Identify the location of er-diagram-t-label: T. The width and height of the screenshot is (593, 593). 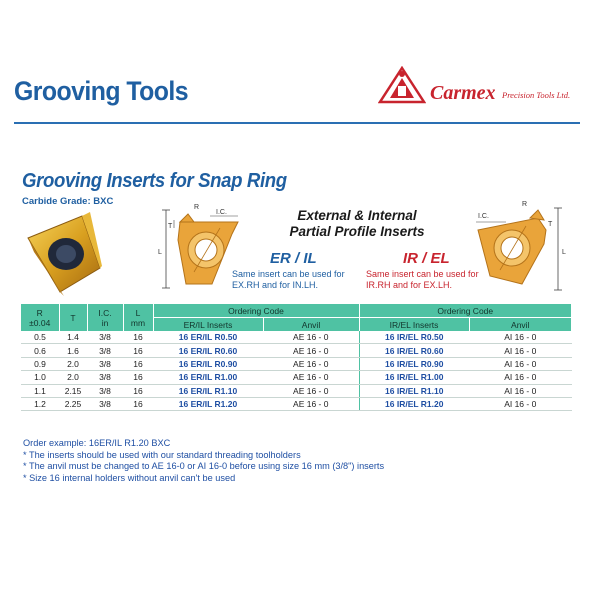
(170, 226).